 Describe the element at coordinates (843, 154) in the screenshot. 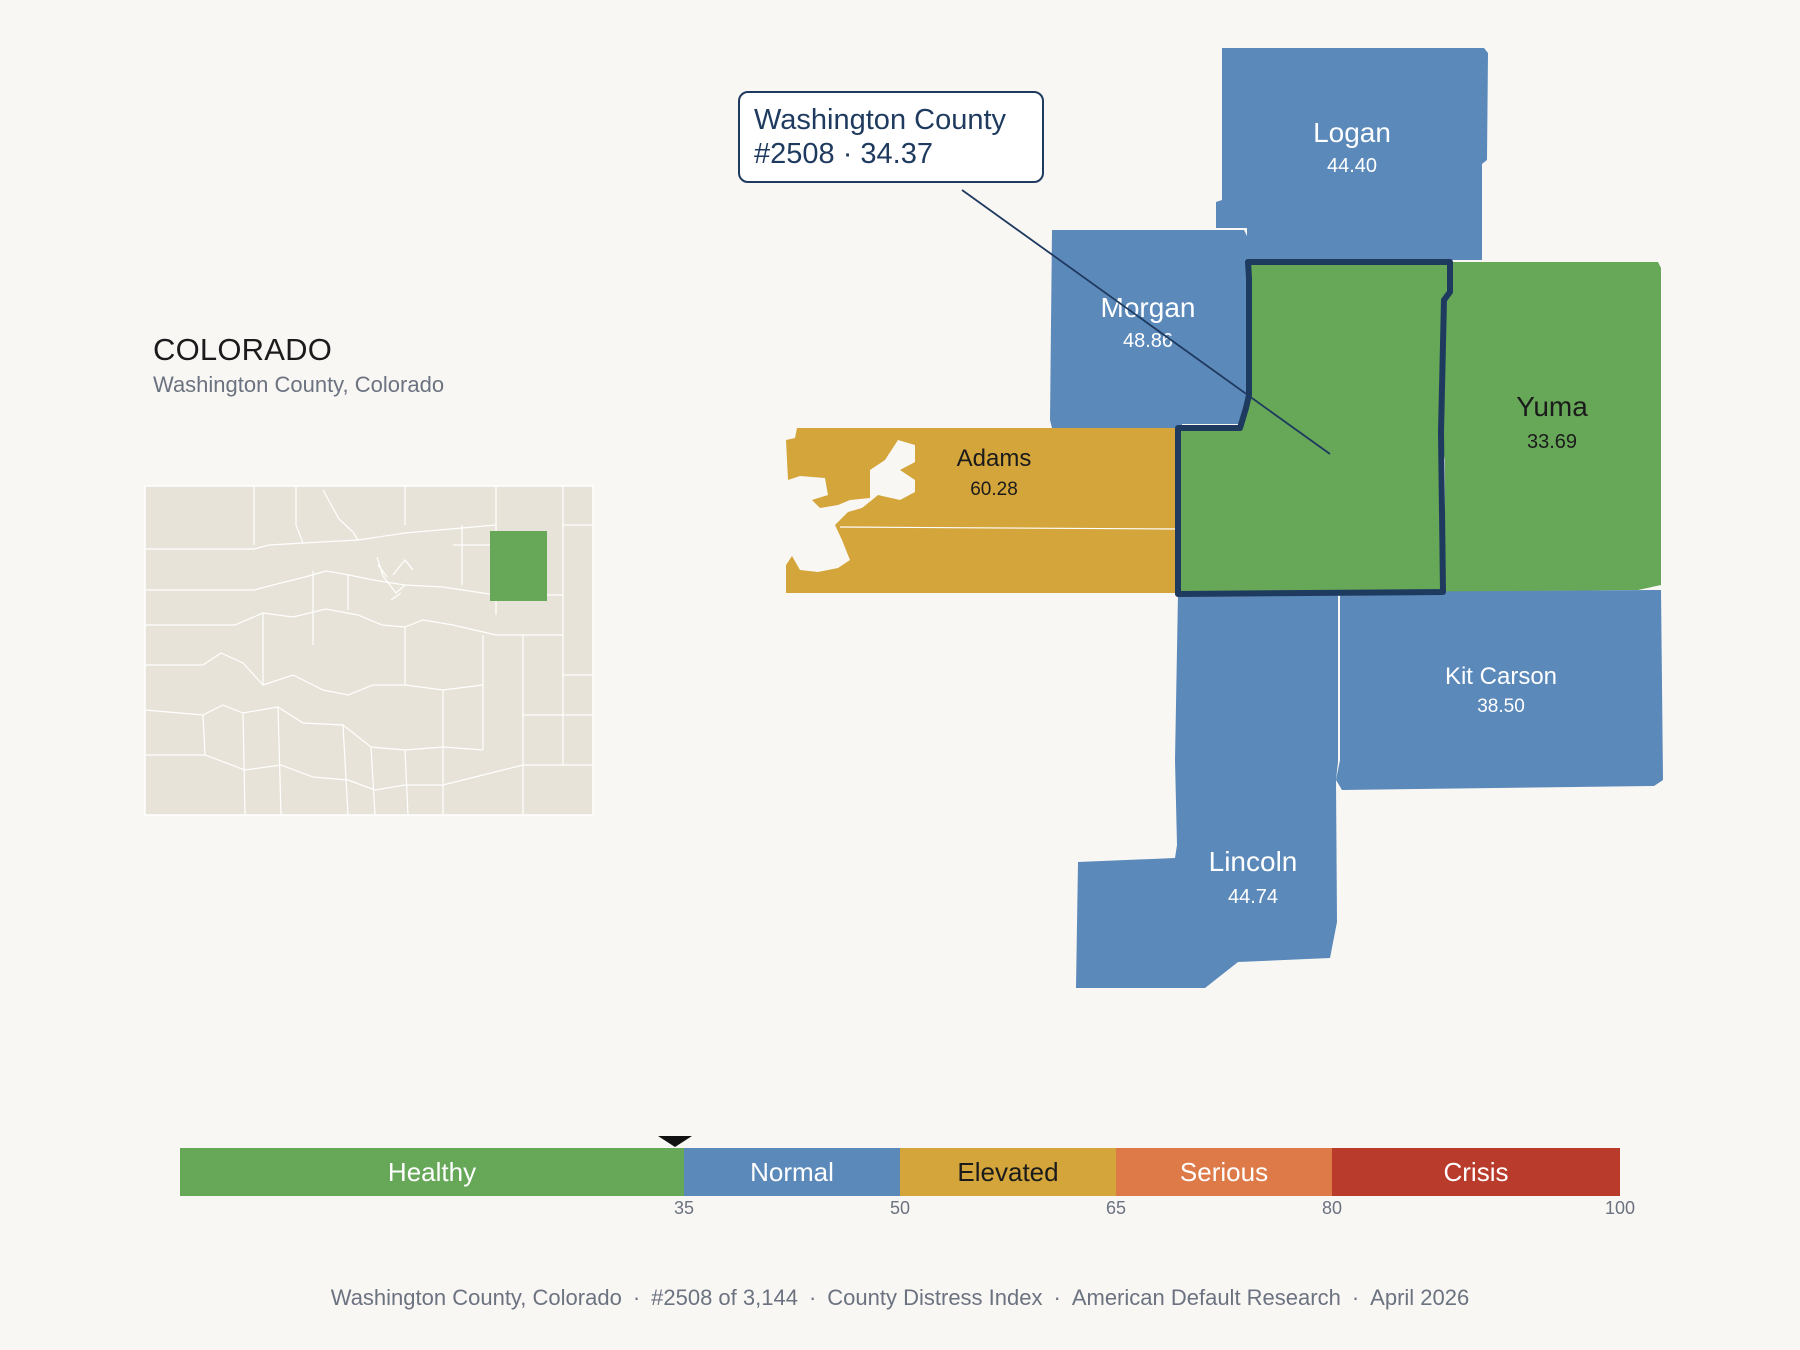

I see `callout-rank-score: #2508 · 34.37` at that location.